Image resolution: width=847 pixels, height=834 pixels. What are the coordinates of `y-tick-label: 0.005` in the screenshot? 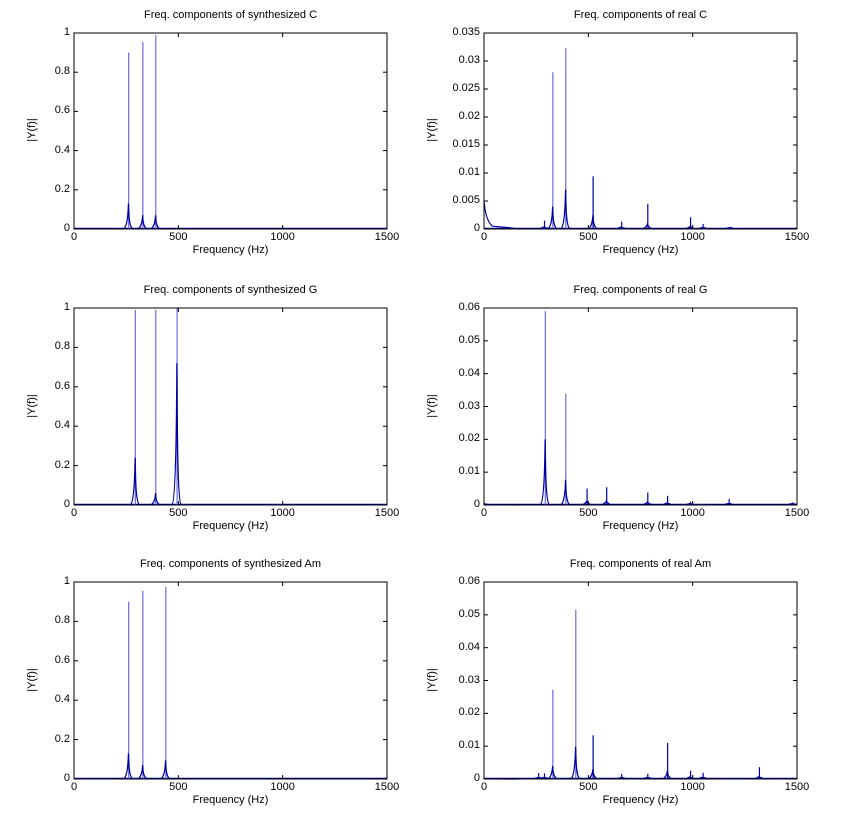 It's located at (466, 200).